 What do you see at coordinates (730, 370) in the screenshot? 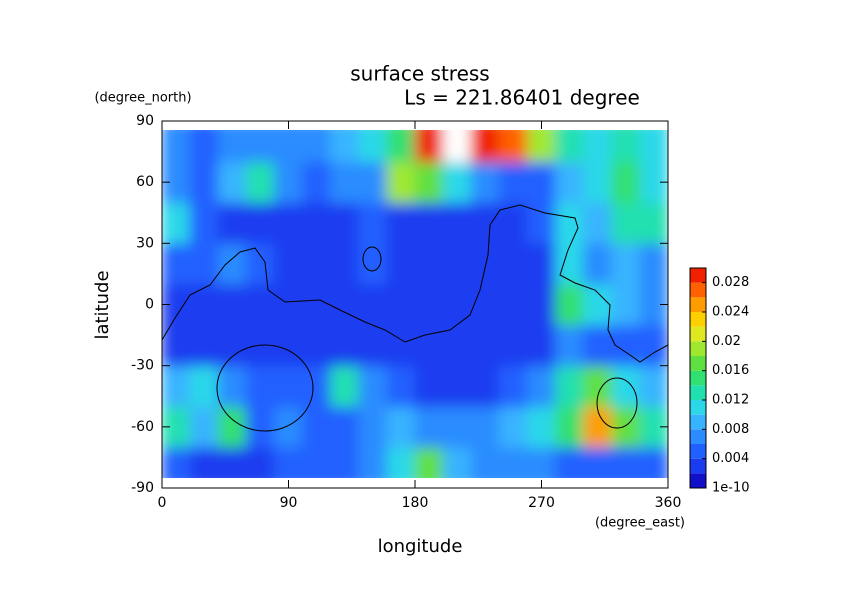
I see `colorbar-tick-label: 0.016` at bounding box center [730, 370].